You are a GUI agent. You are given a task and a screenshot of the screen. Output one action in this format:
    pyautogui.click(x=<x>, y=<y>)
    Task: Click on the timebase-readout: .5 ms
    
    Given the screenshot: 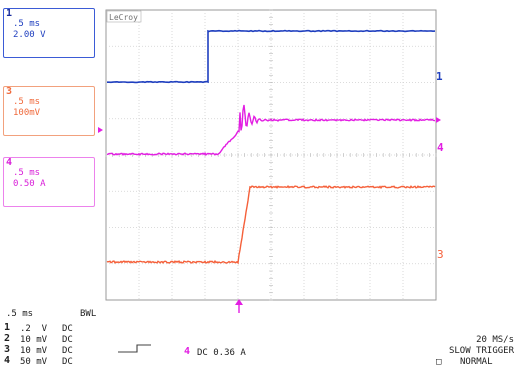 What is the action you would take?
    pyautogui.click(x=19, y=314)
    